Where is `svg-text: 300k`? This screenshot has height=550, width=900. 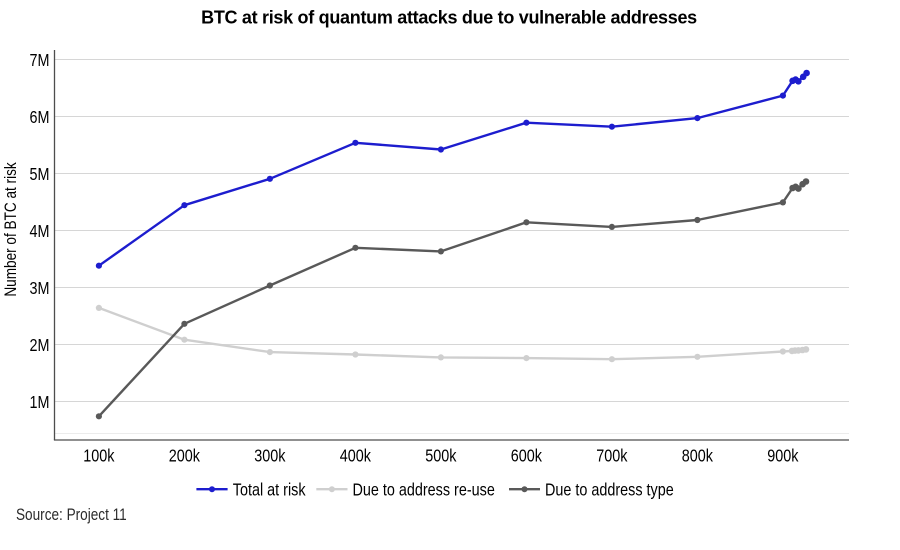 svg-text: 300k is located at coordinates (270, 456).